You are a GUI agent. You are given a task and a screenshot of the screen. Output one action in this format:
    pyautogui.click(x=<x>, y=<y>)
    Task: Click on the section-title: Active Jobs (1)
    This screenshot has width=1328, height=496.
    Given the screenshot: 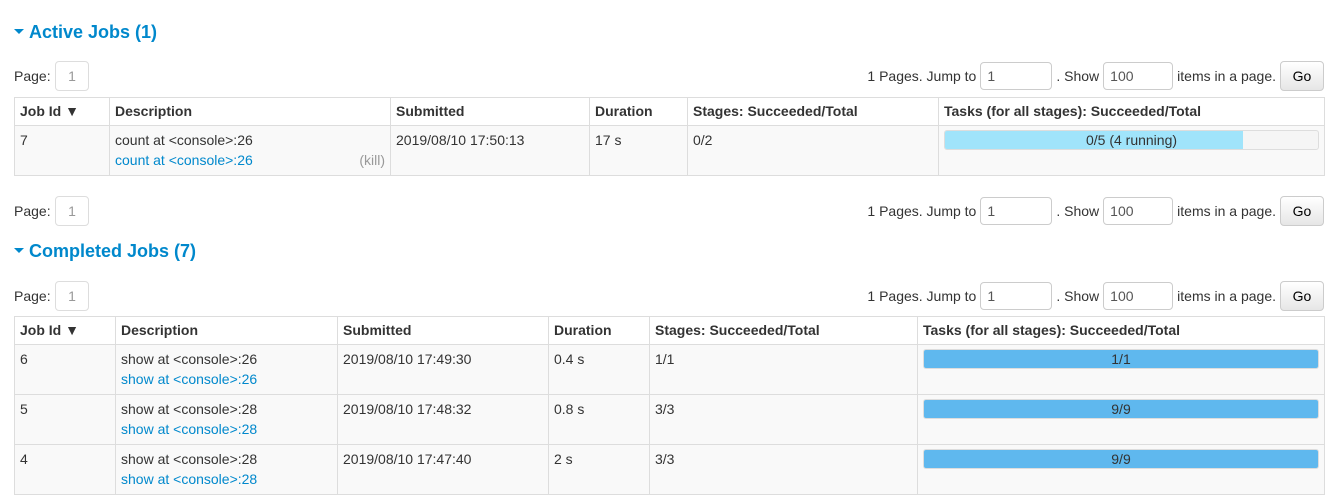 What is the action you would take?
    pyautogui.click(x=93, y=32)
    